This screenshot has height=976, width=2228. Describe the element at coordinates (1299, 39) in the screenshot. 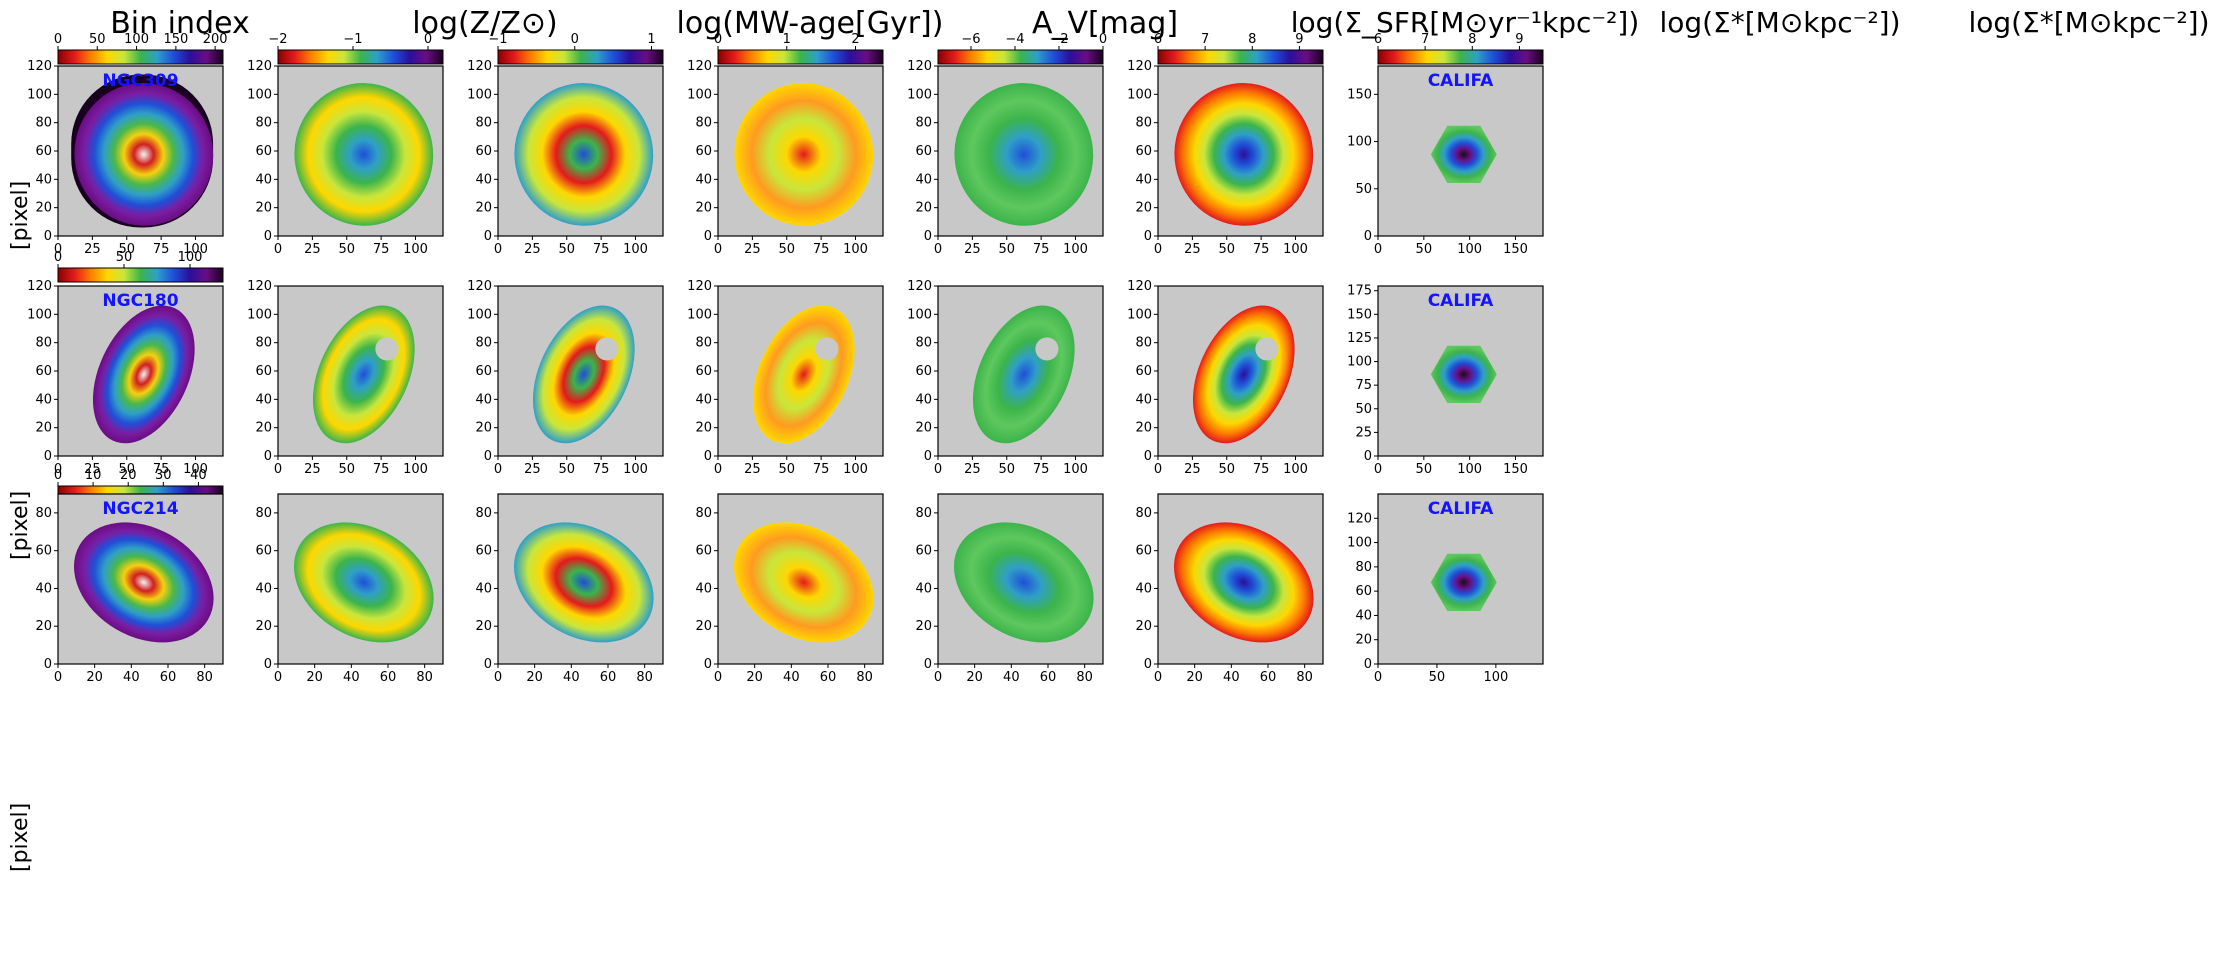

I see `colorbar-tick-label: 9` at that location.